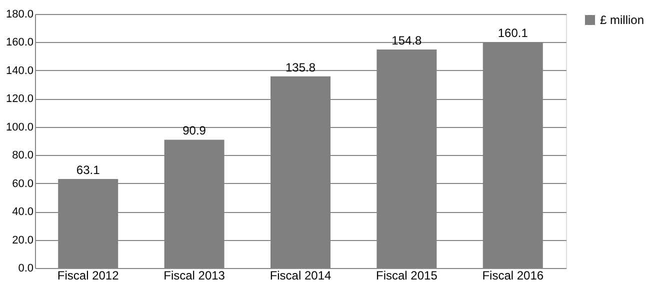  Describe the element at coordinates (23, 240) in the screenshot. I see `y-tick-label: 20.0` at that location.